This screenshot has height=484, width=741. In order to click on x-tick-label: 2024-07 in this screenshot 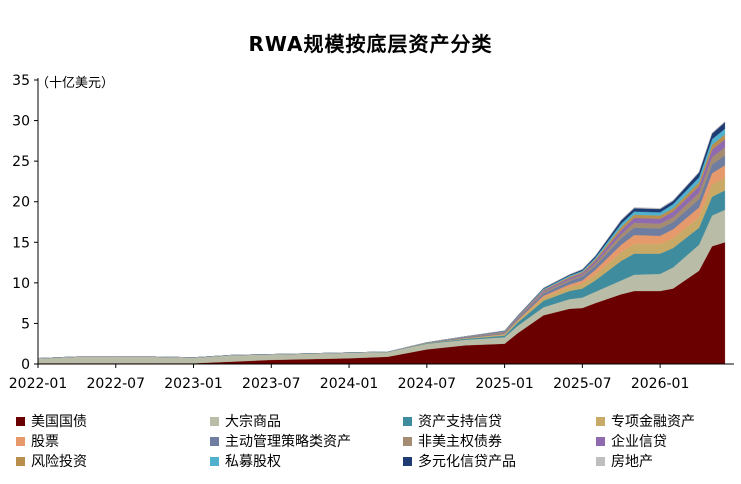, I will do `click(427, 384)`.